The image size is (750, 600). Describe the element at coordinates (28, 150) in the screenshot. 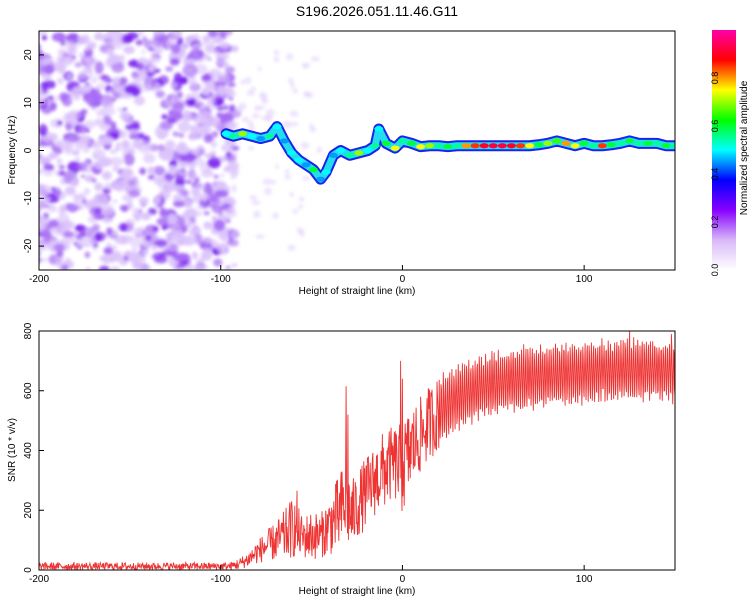

I see `y-tick-label: 0` at that location.